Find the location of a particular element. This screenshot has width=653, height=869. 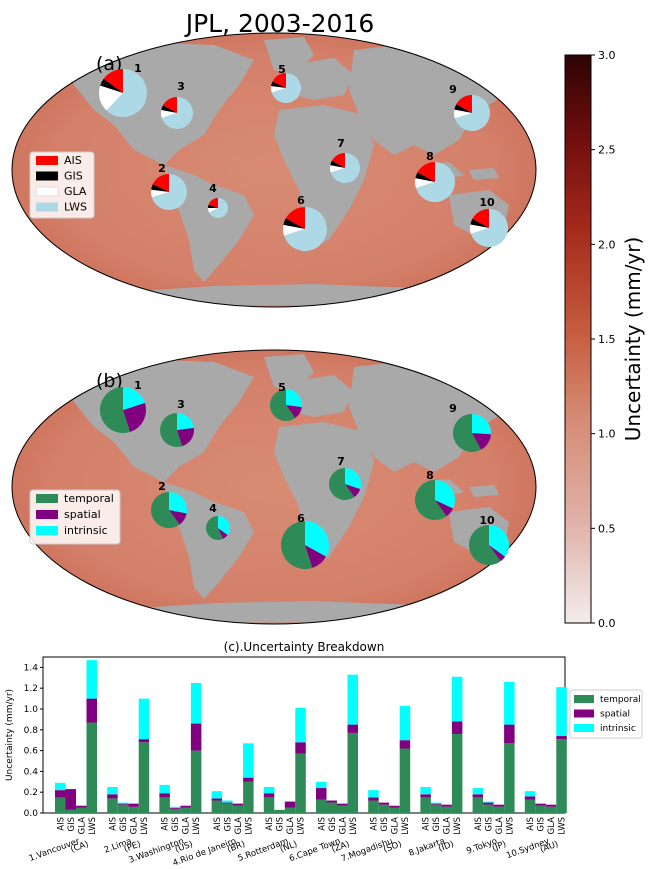

colorbar-tick-label: 3.0 is located at coordinates (607, 55).